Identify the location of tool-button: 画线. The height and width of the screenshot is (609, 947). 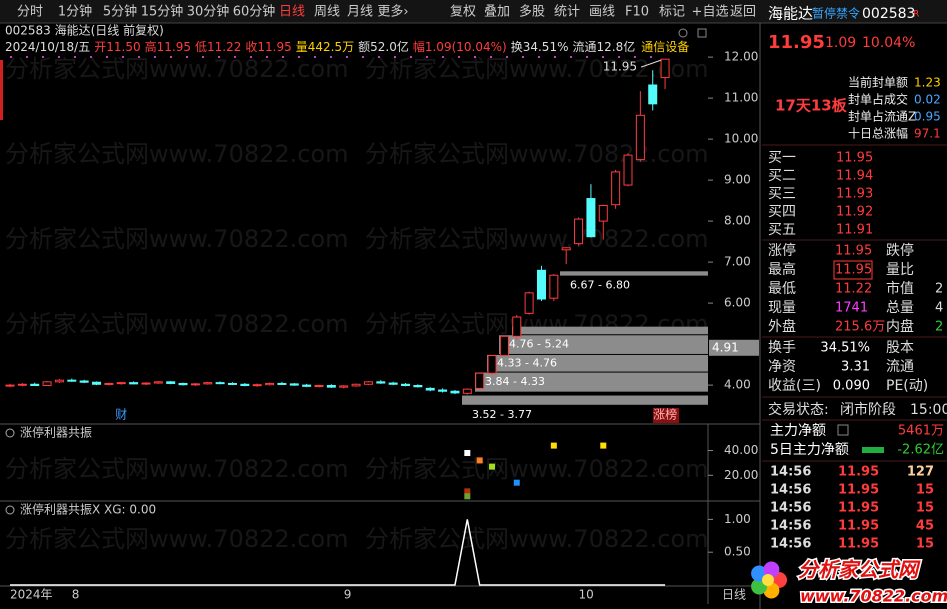
(602, 12).